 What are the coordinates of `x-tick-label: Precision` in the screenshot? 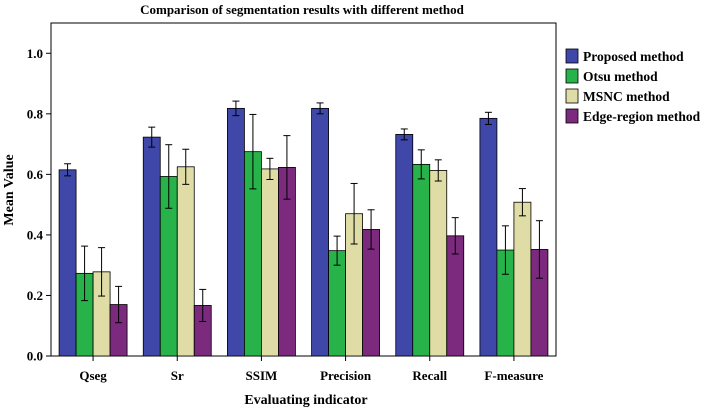 It's located at (346, 375).